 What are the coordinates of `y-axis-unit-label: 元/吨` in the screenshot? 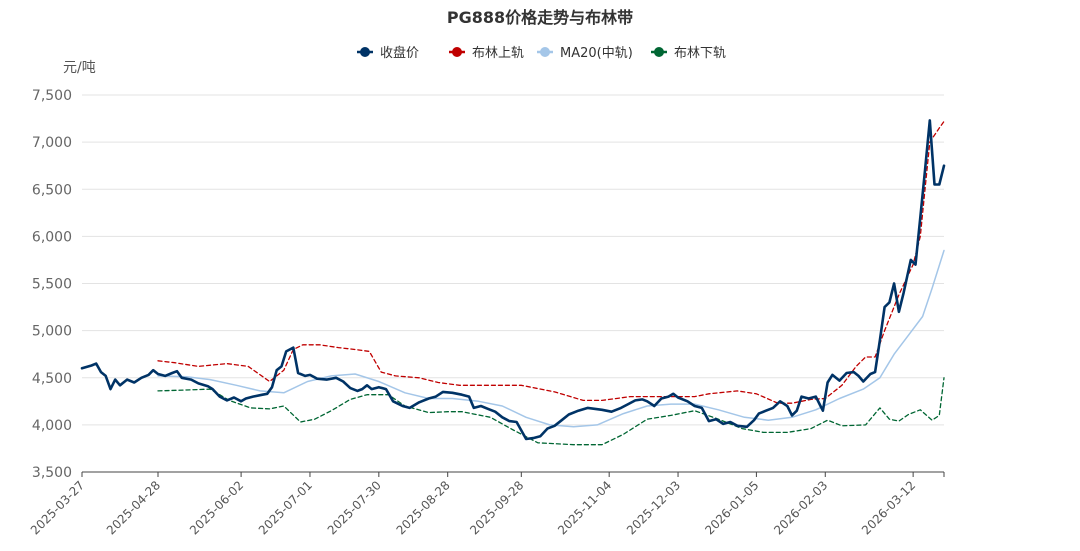 It's located at (79, 68).